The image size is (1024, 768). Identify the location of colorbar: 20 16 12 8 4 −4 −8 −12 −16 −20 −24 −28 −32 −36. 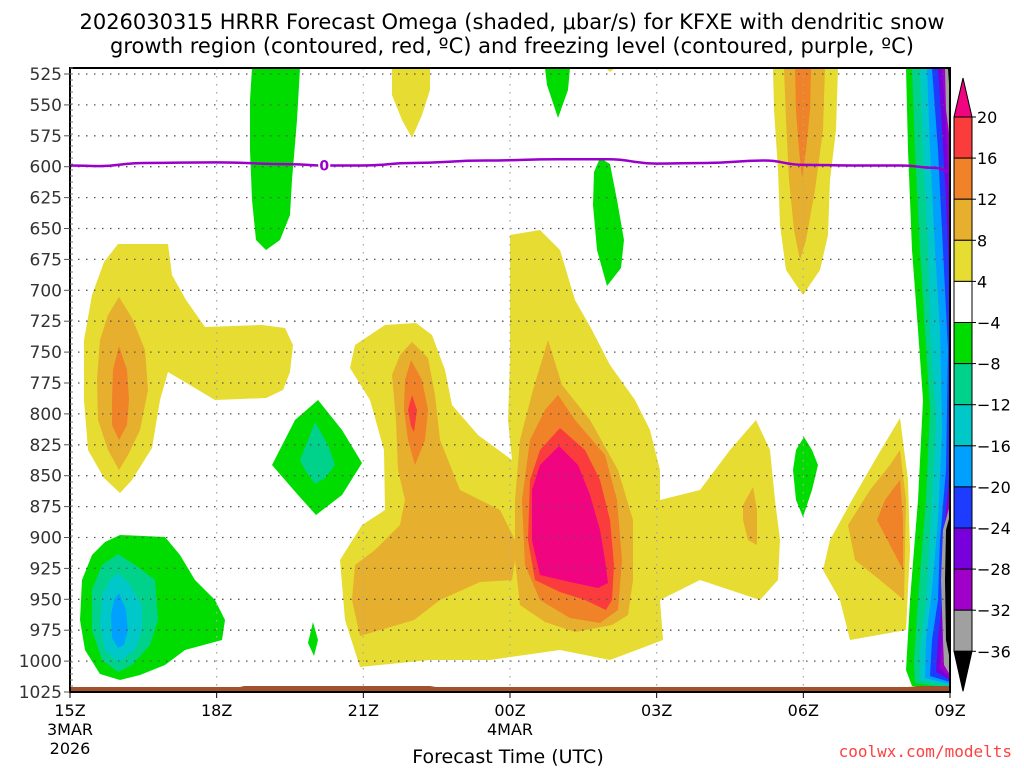
(982, 384).